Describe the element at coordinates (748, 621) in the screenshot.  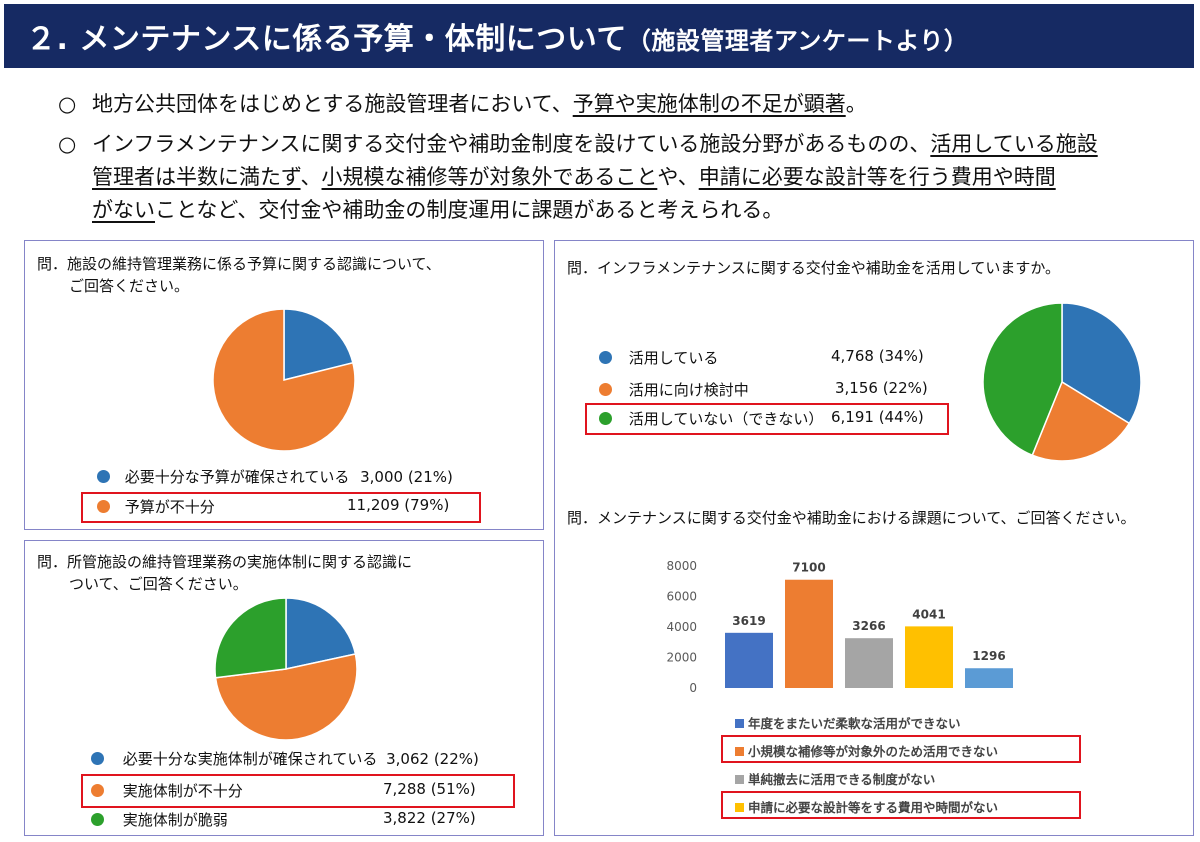
I see `bar-data-label: 3619` at that location.